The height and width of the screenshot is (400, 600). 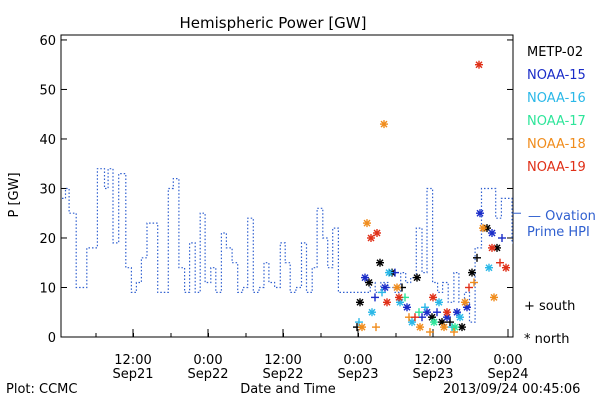 What do you see at coordinates (556, 121) in the screenshot?
I see `legend-entry: NOAA-17` at bounding box center [556, 121].